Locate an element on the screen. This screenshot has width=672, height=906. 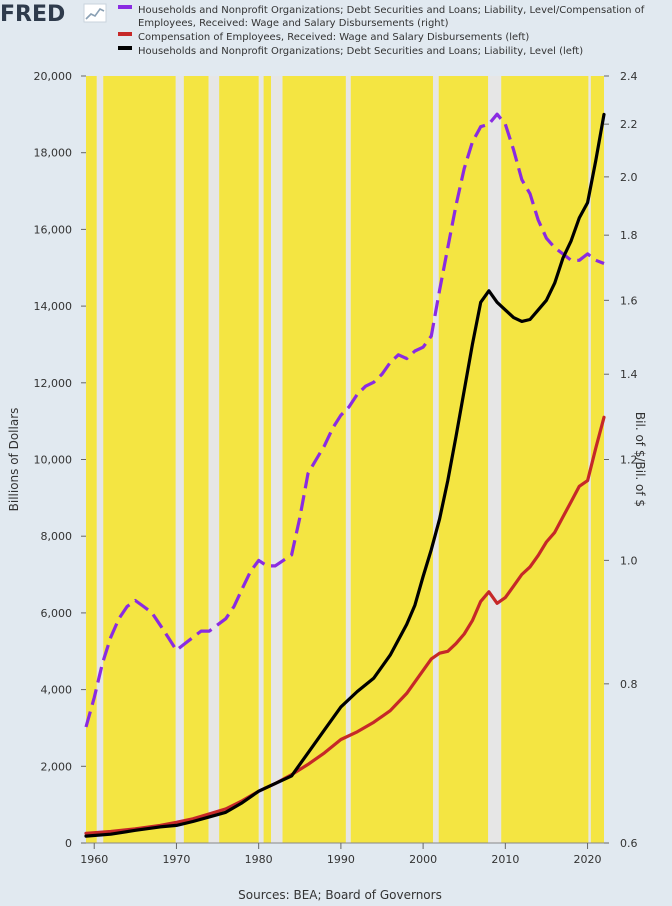
right-axis-tick-label: 1.4 is located at coordinates (629, 374).